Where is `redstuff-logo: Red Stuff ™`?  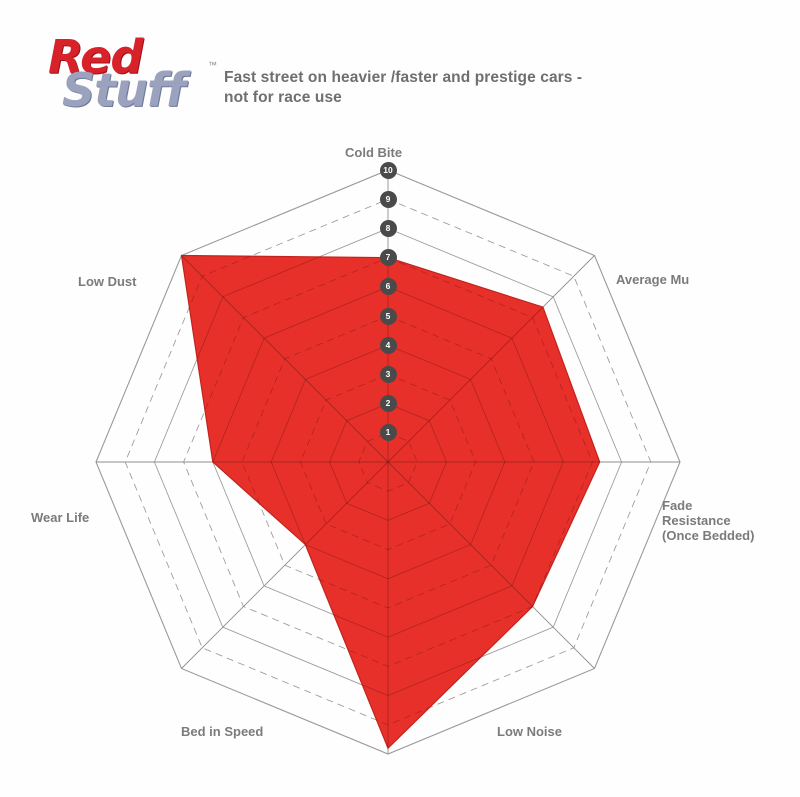
redstuff-logo: Red Stuff ™ is located at coordinates (135, 84).